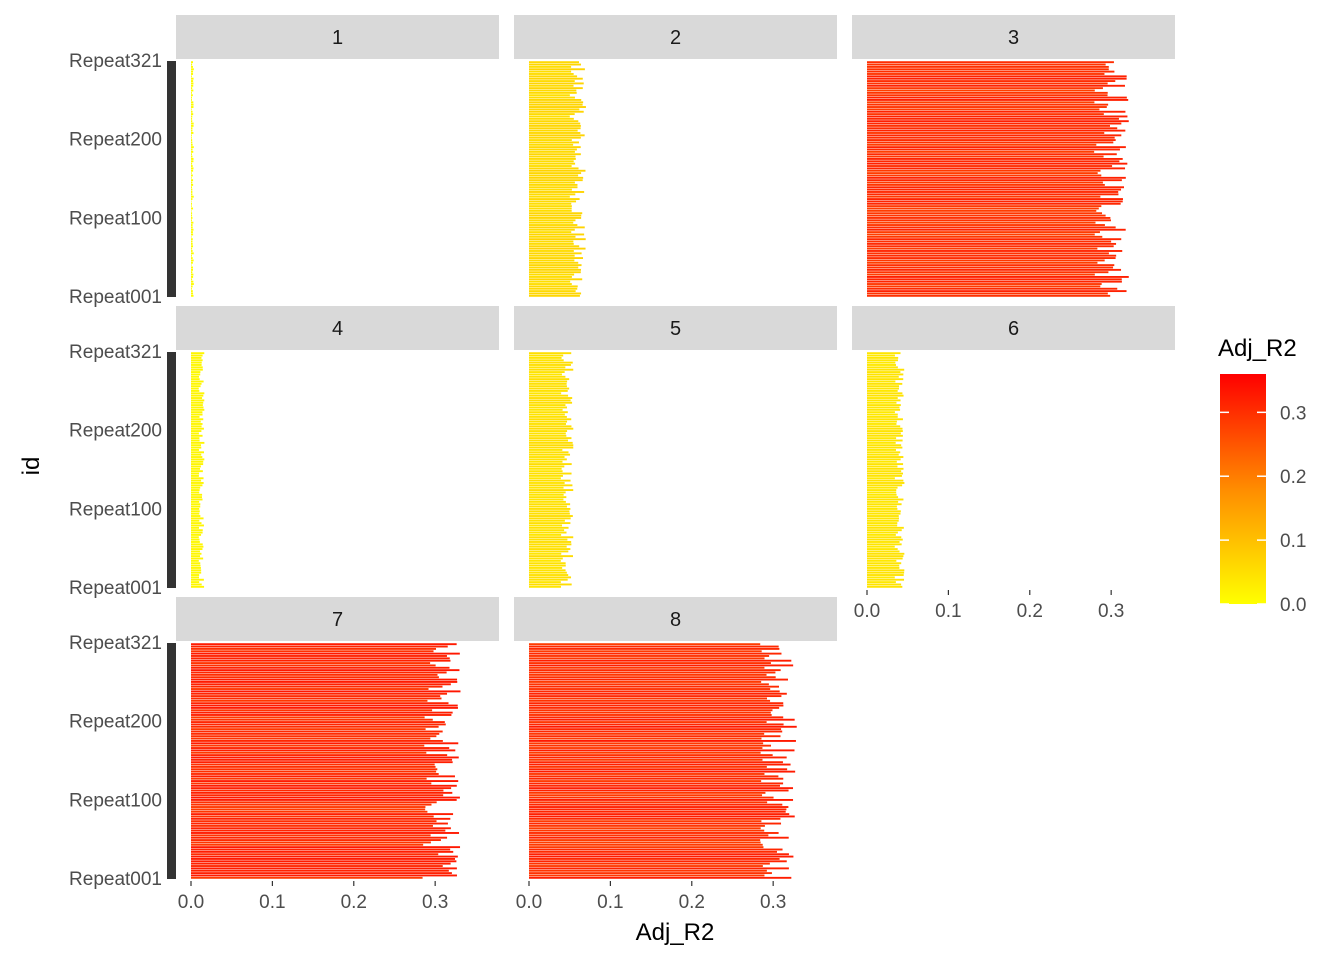 The image size is (1344, 960). What do you see at coordinates (171, 761) in the screenshot?
I see `y-axis-ticks` at bounding box center [171, 761].